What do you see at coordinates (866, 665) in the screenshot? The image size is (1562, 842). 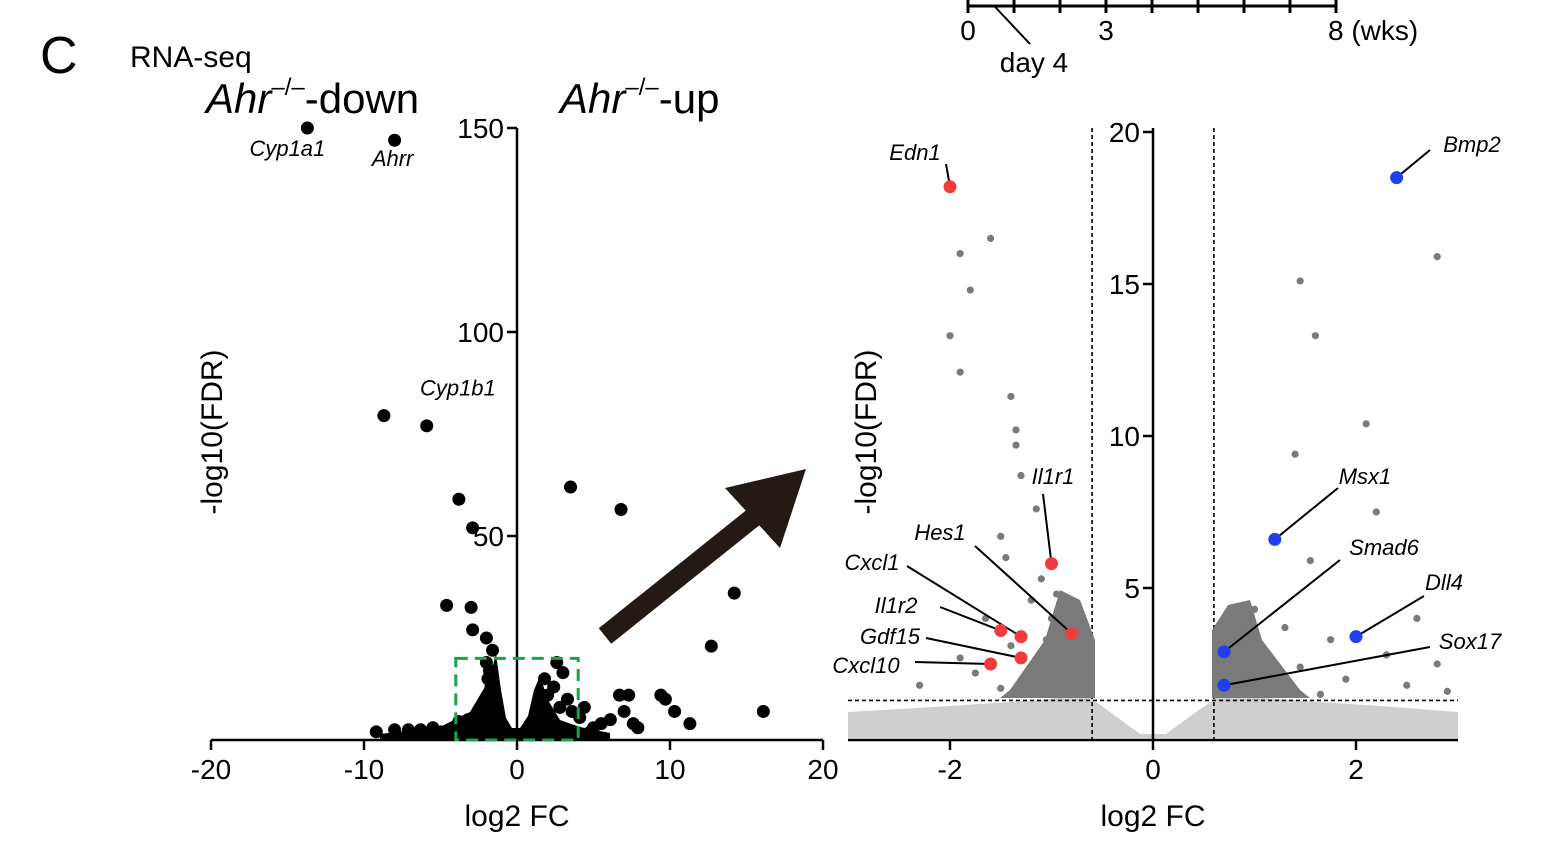 I see `highlighted-gene-label: Cxcl10` at bounding box center [866, 665].